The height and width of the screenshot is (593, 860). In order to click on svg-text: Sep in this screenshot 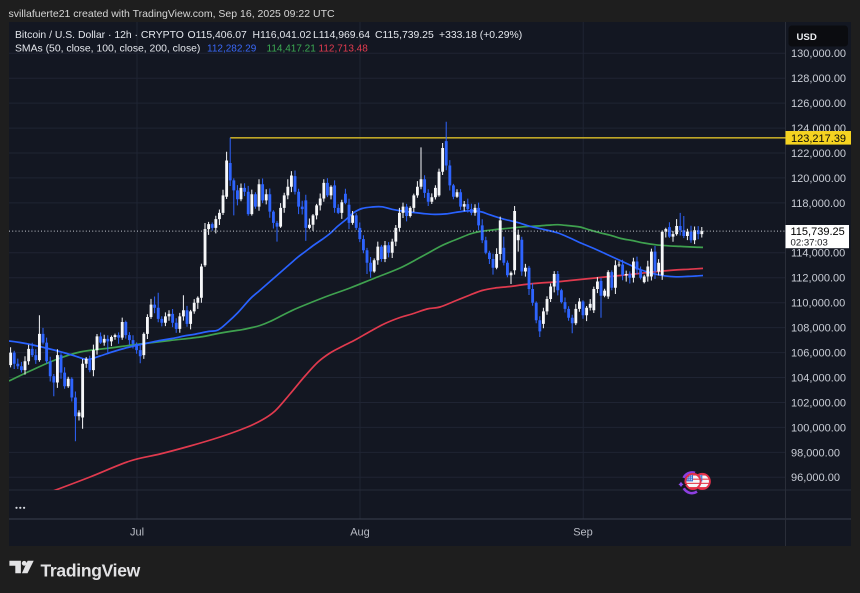, I will do `click(583, 533)`.